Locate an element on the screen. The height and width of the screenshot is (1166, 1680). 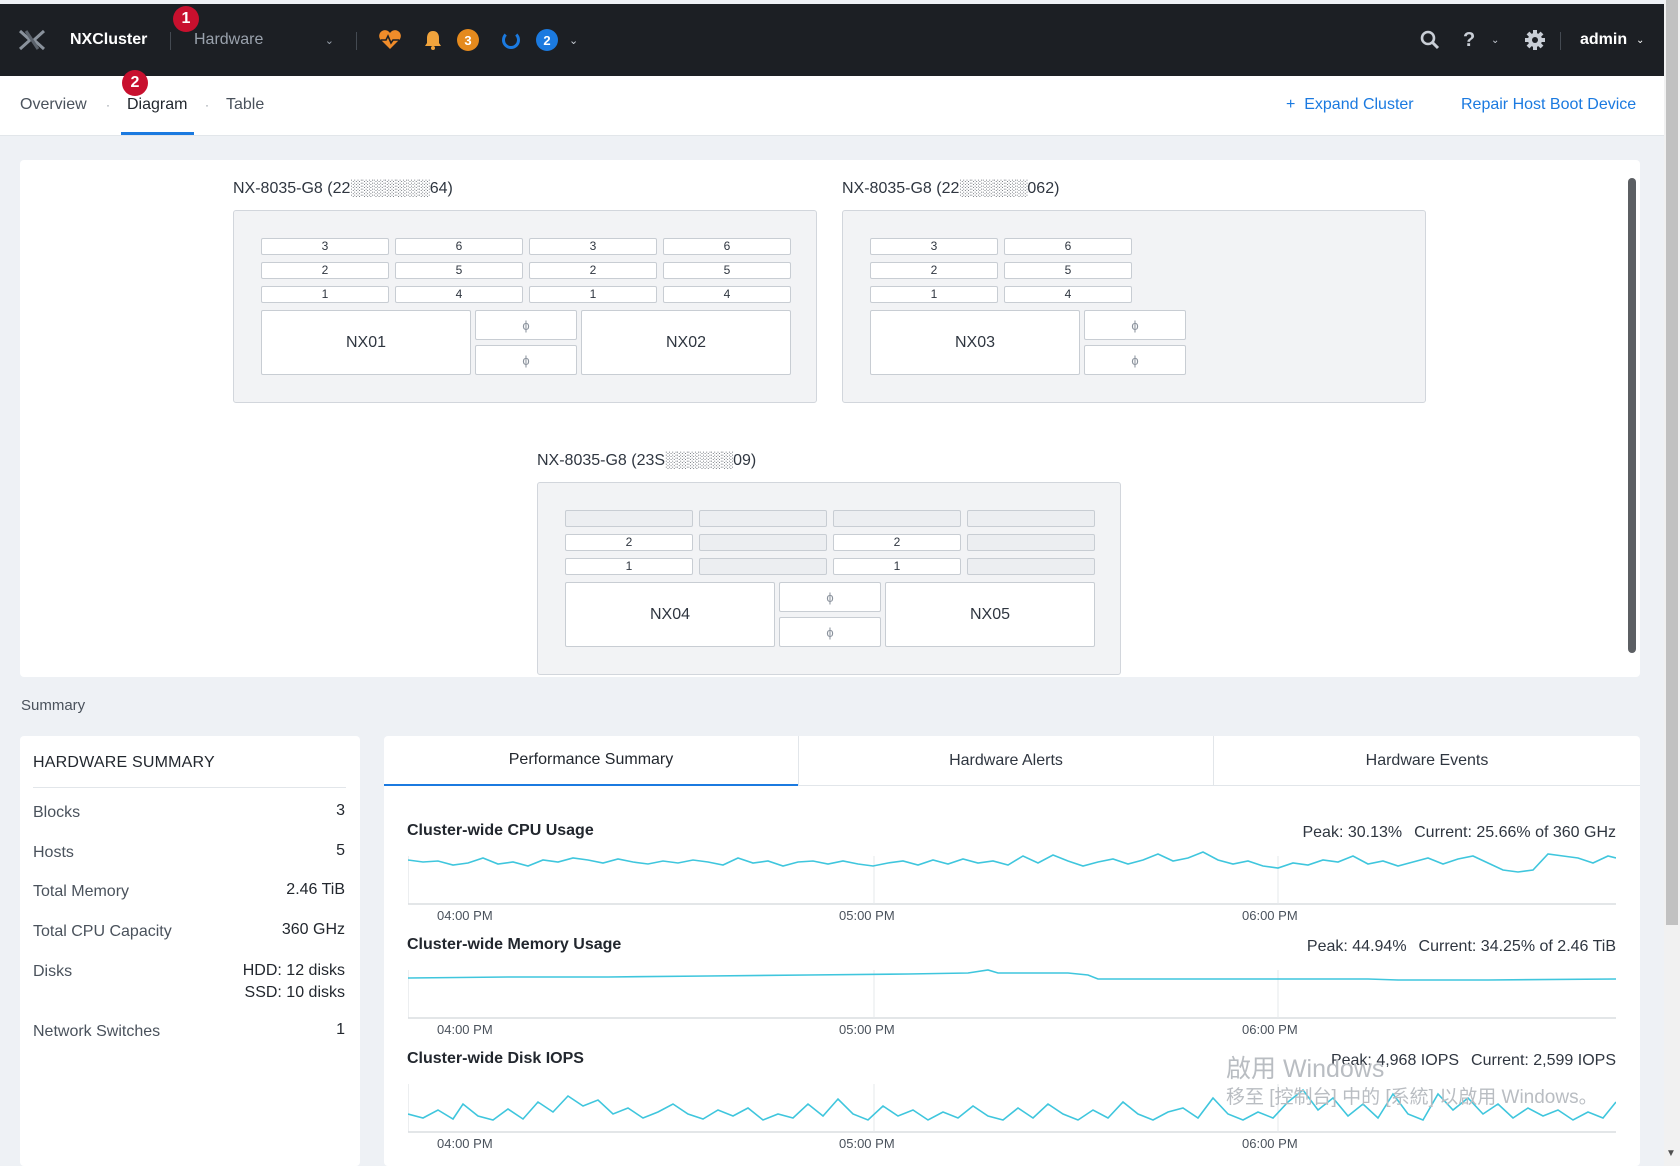
tasks-count-badge: 2 is located at coordinates (547, 40).